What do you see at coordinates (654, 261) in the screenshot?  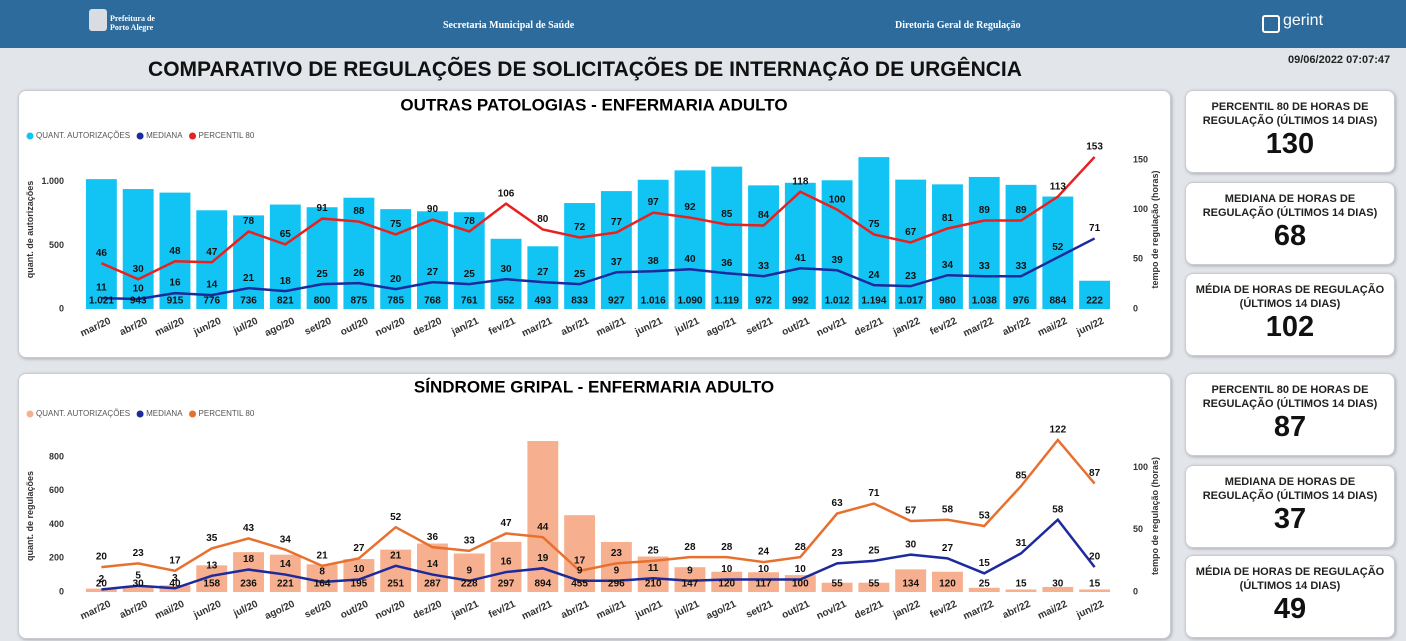 I see `data-label: 38` at bounding box center [654, 261].